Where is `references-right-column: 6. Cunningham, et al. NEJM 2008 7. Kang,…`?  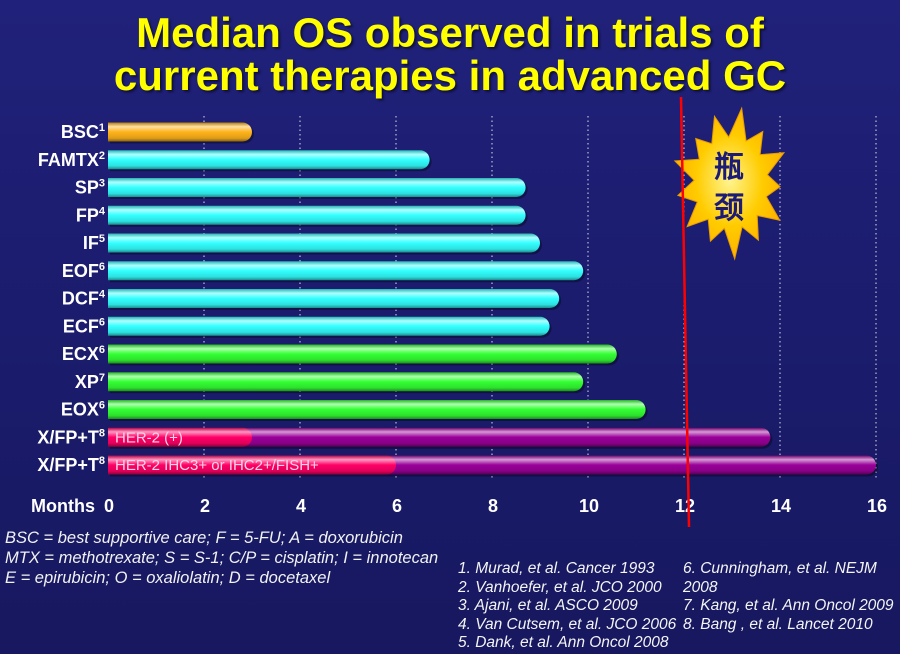 references-right-column: 6. Cunningham, et al. NEJM 2008 7. Kang,… is located at coordinates (789, 597).